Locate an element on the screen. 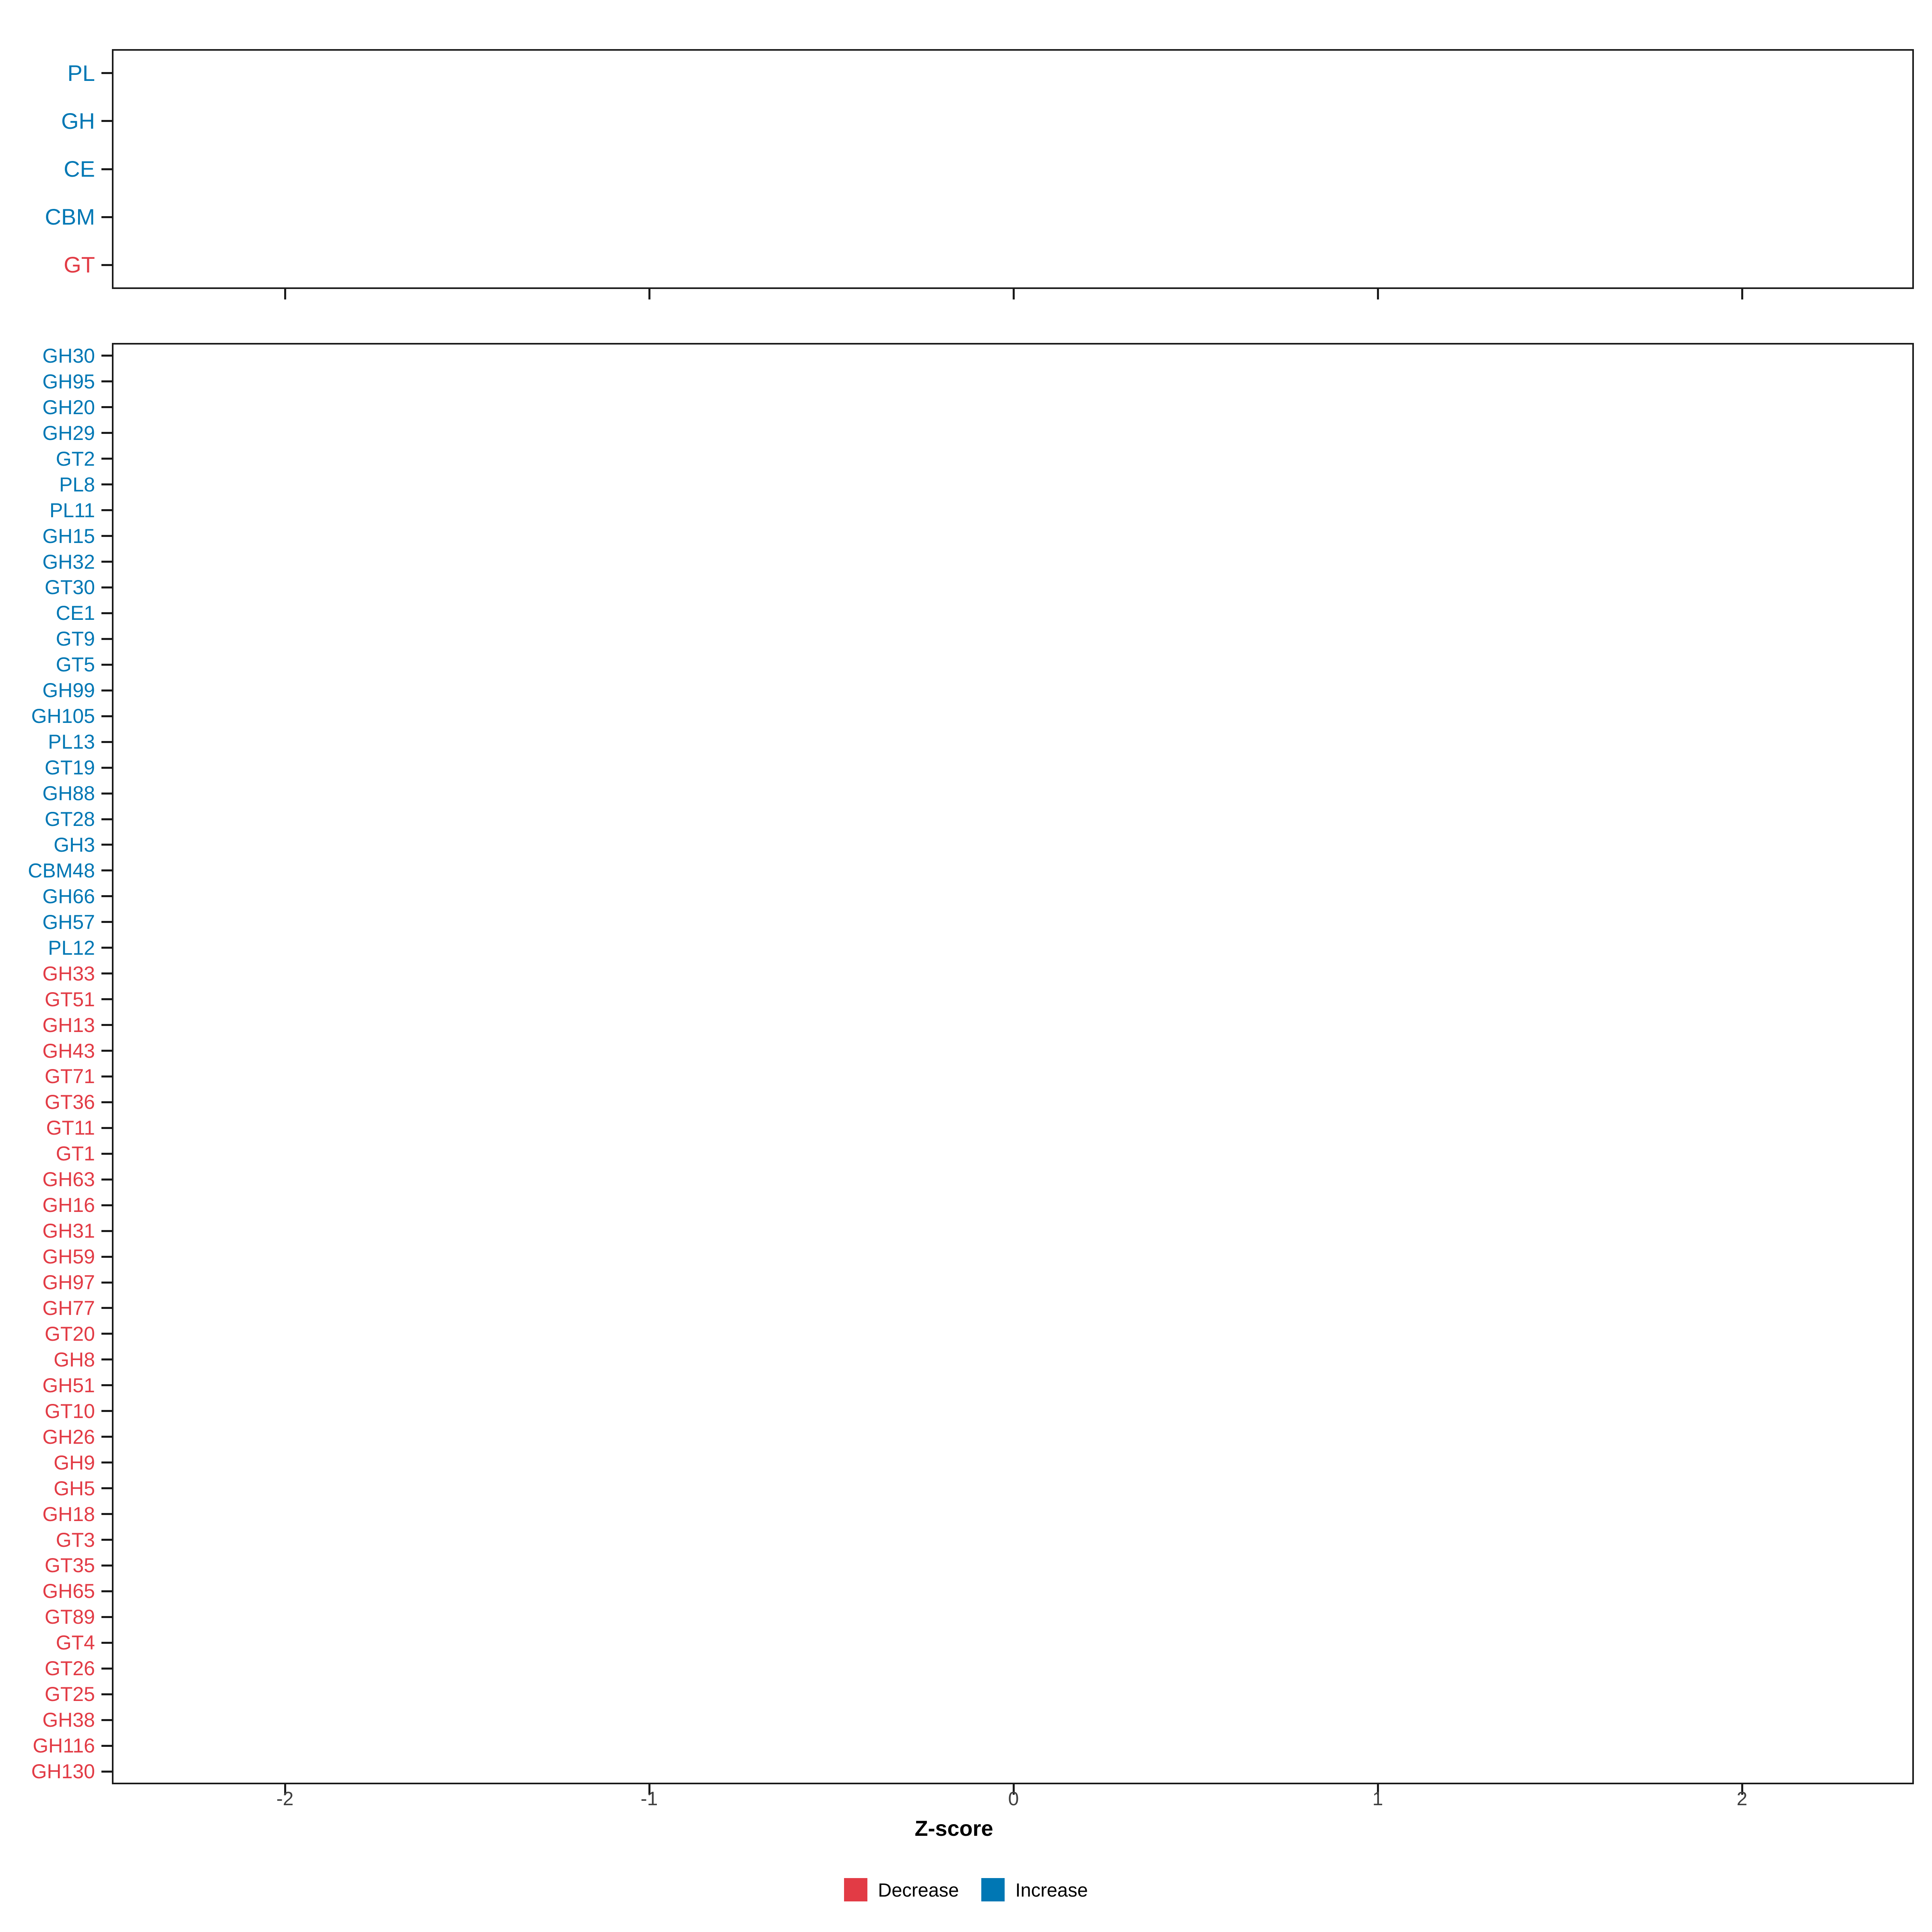 The width and height of the screenshot is (1932, 1932). category-label-GT19: GT19 is located at coordinates (69, 767).